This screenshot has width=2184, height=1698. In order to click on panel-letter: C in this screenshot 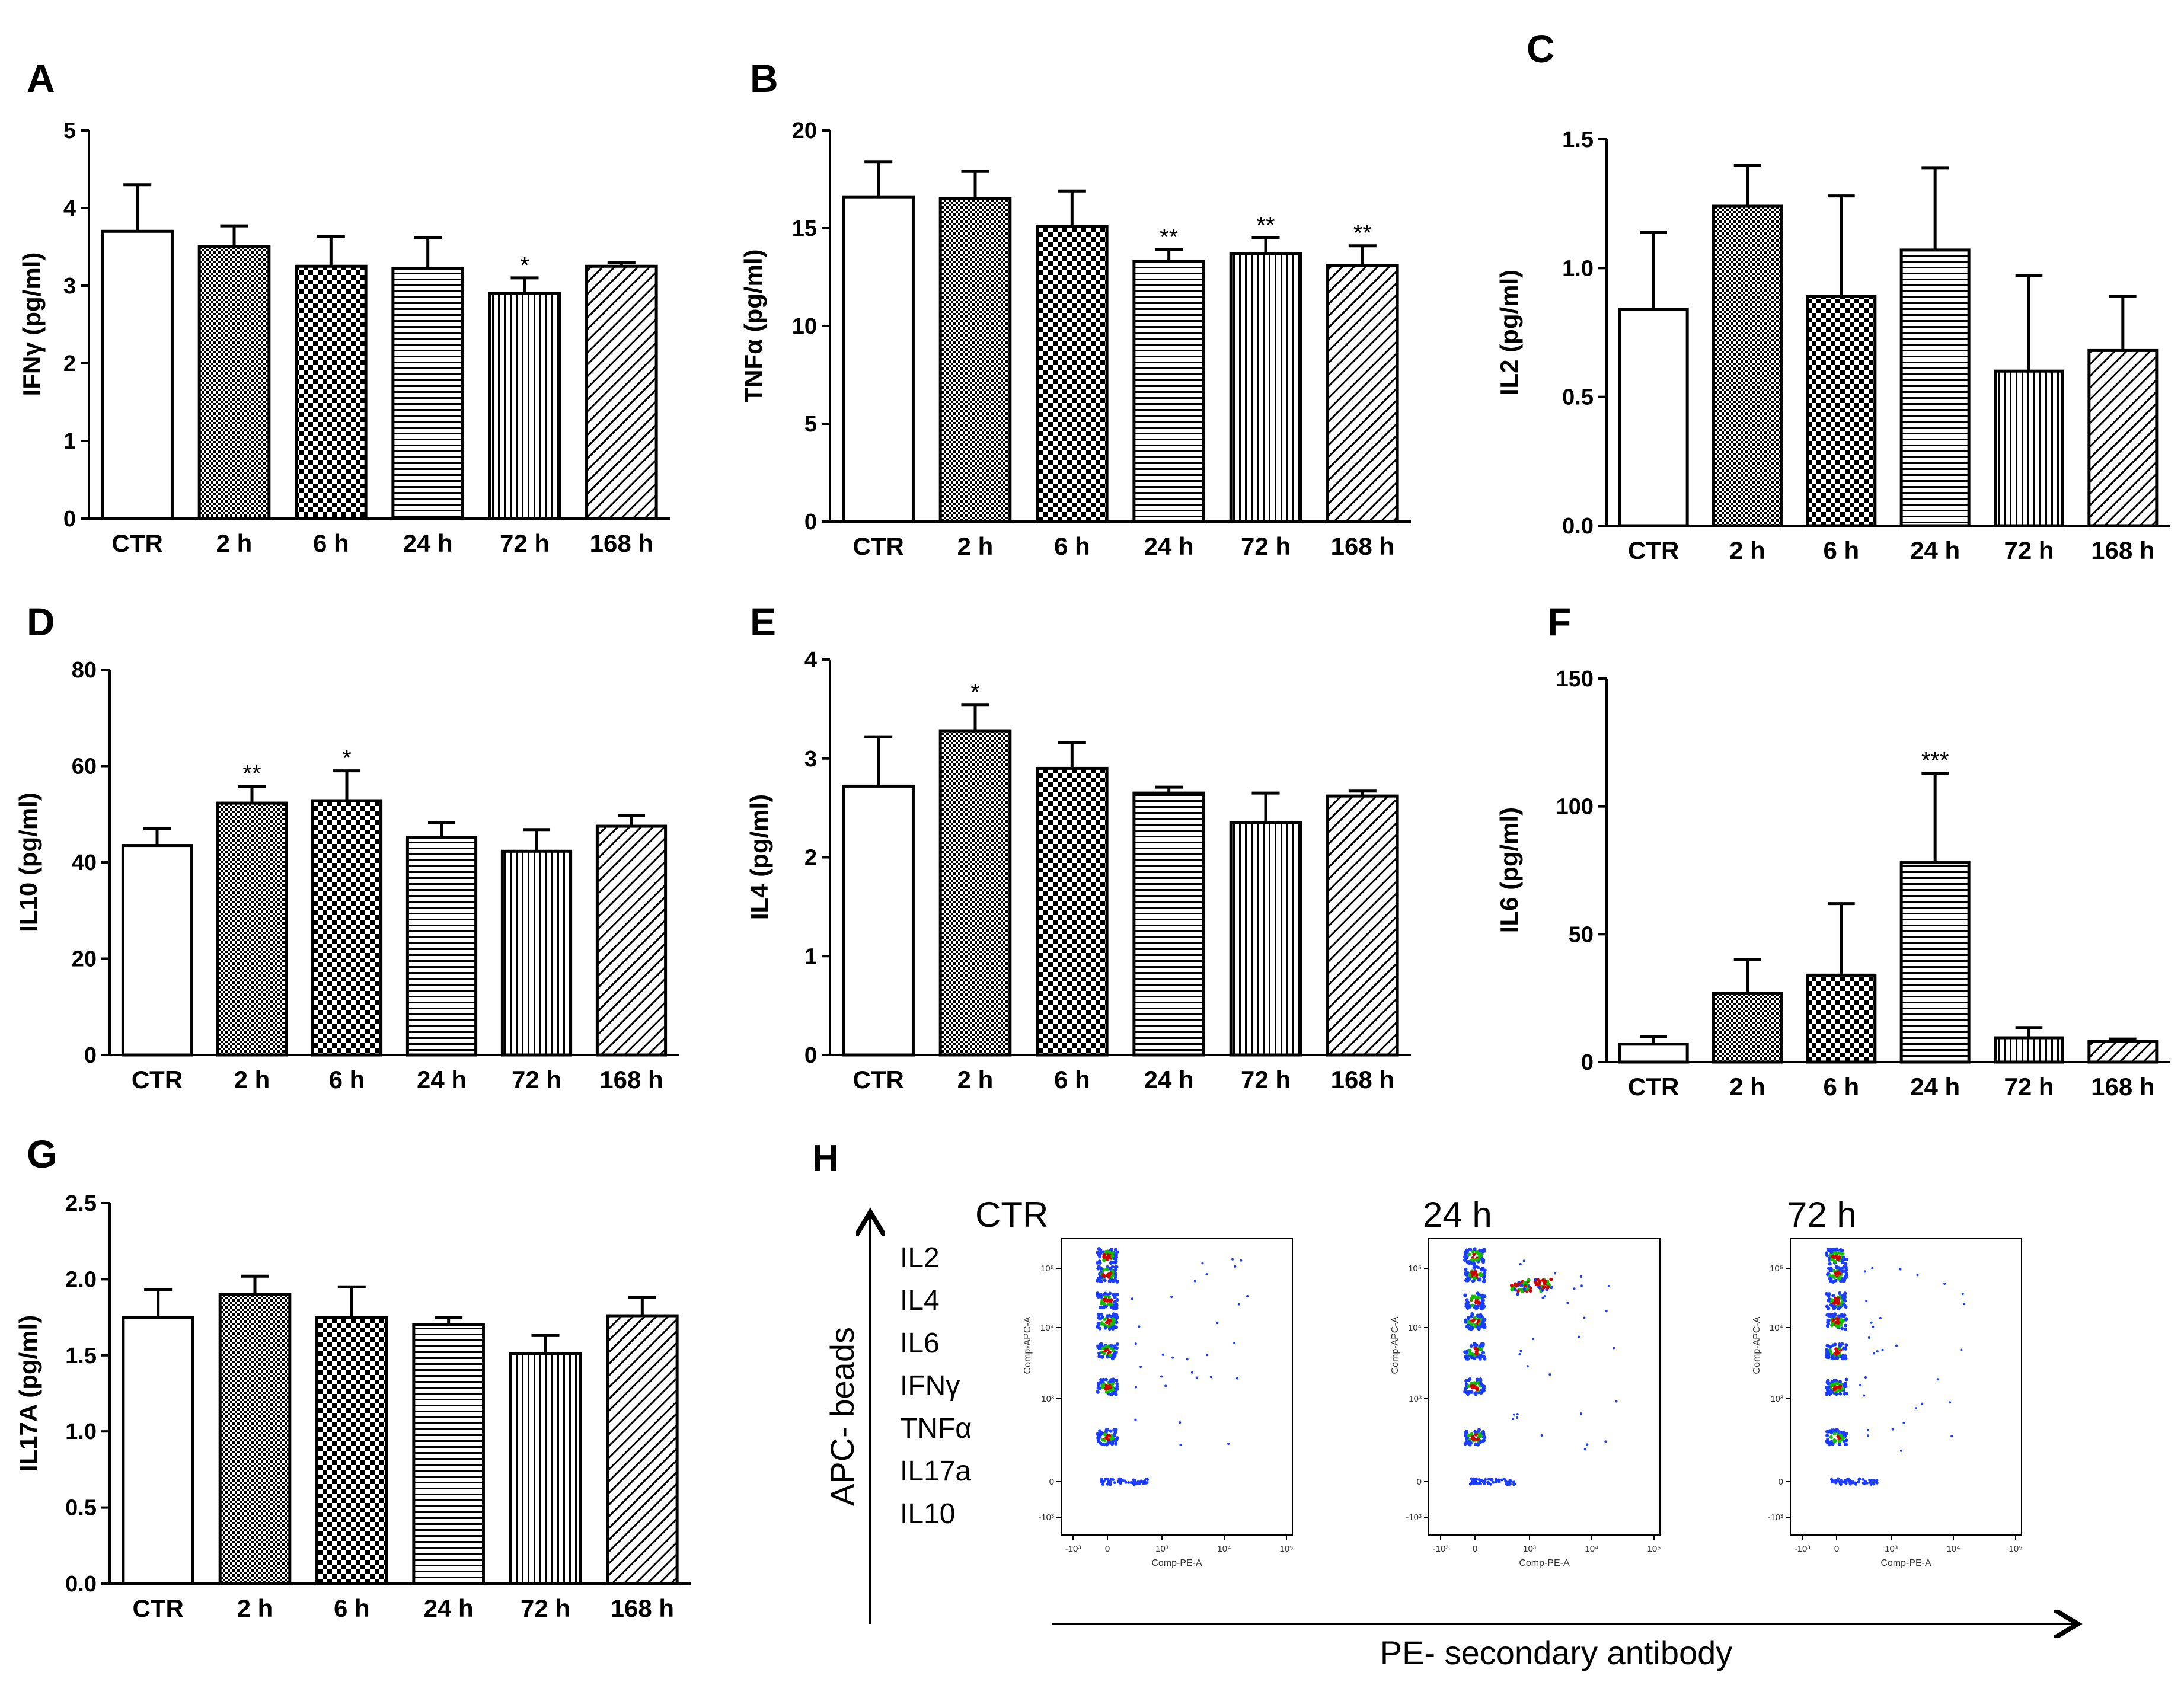, I will do `click(1541, 49)`.